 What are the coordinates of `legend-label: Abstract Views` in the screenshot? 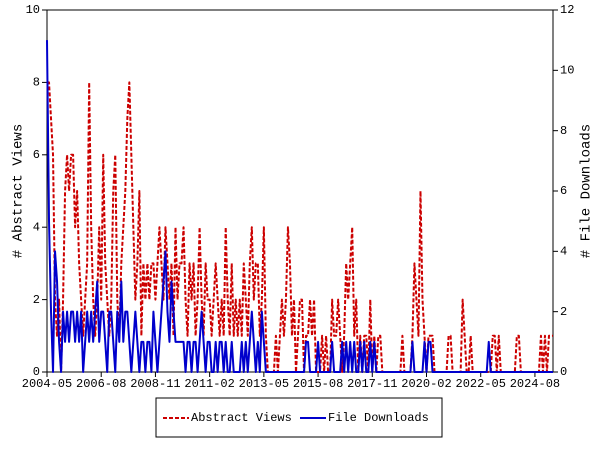 It's located at (241, 418).